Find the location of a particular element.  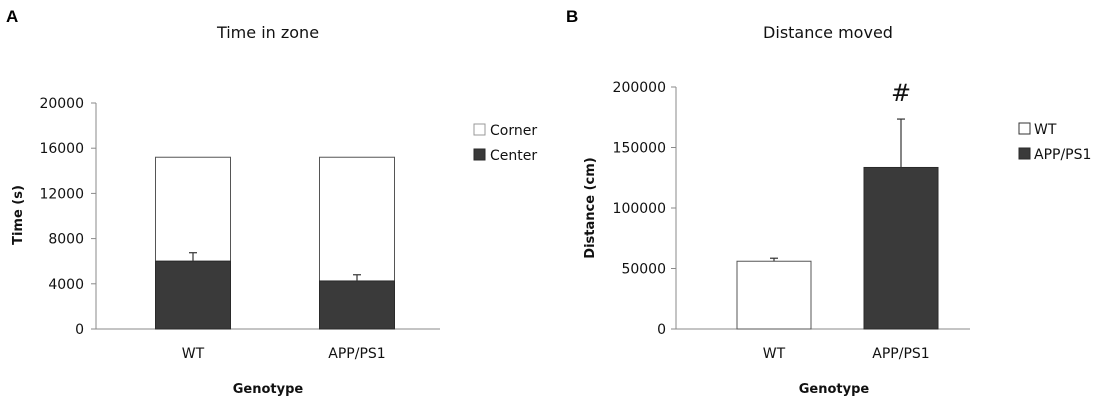

panel-b-significance-mark: # is located at coordinates (901, 93).